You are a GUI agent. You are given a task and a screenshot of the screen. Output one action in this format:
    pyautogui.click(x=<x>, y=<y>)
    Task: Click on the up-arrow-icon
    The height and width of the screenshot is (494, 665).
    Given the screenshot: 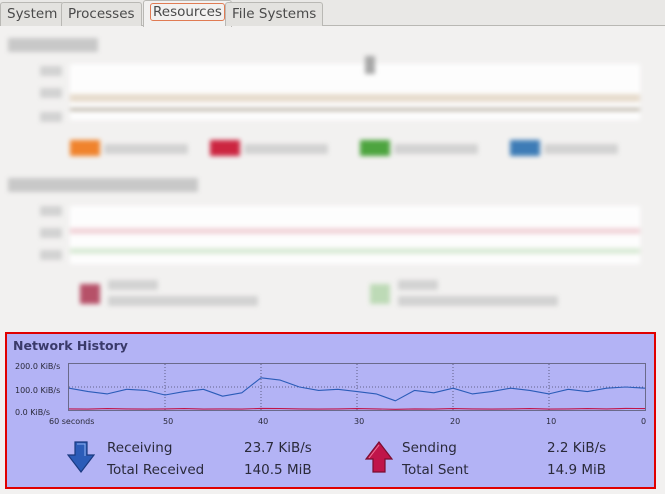 What is the action you would take?
    pyautogui.click(x=379, y=457)
    